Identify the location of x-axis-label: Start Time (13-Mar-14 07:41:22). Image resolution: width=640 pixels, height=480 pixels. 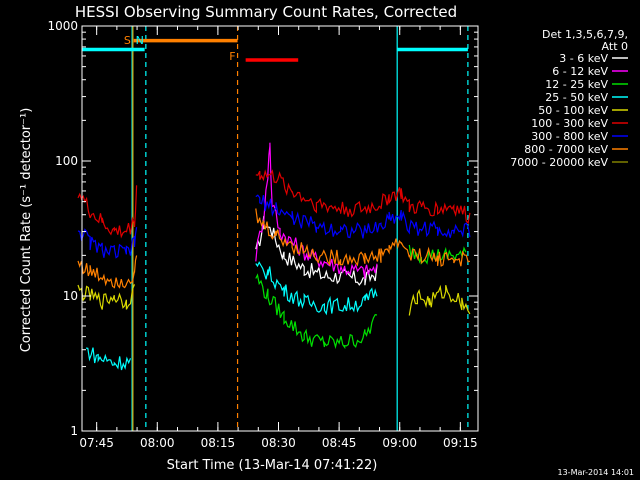
(272, 465).